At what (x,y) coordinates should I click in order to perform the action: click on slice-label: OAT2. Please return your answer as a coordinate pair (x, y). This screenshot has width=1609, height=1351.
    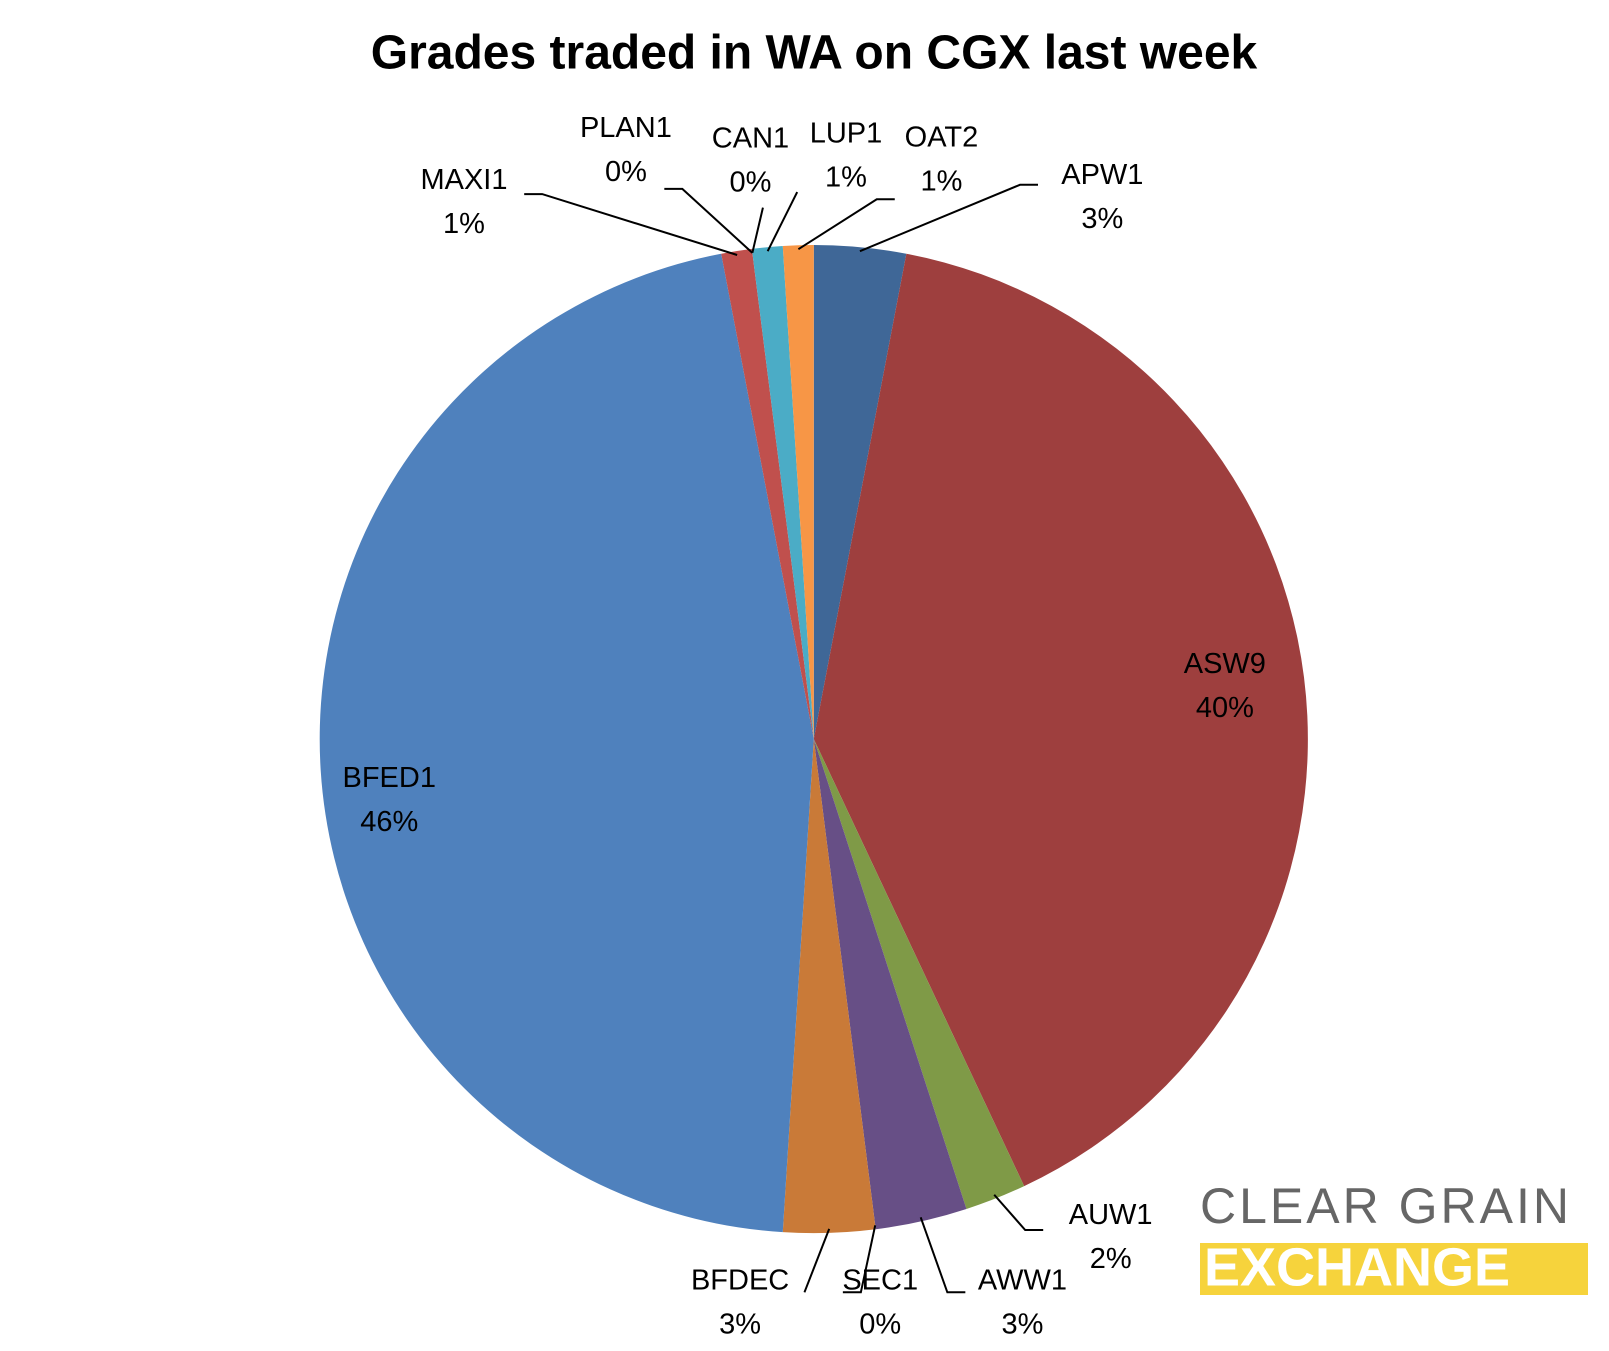
    Looking at the image, I should click on (942, 138).